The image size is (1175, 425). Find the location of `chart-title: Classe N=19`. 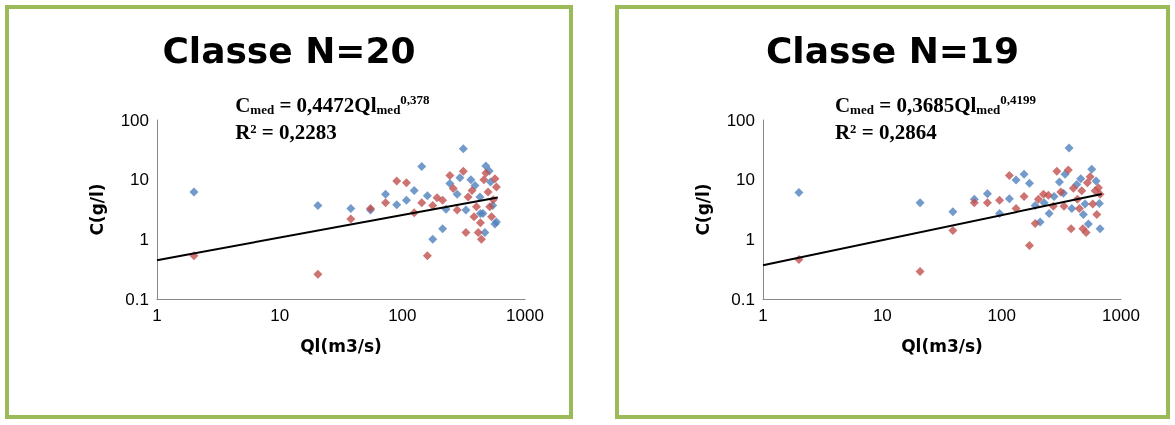

chart-title: Classe N=19 is located at coordinates (892, 50).